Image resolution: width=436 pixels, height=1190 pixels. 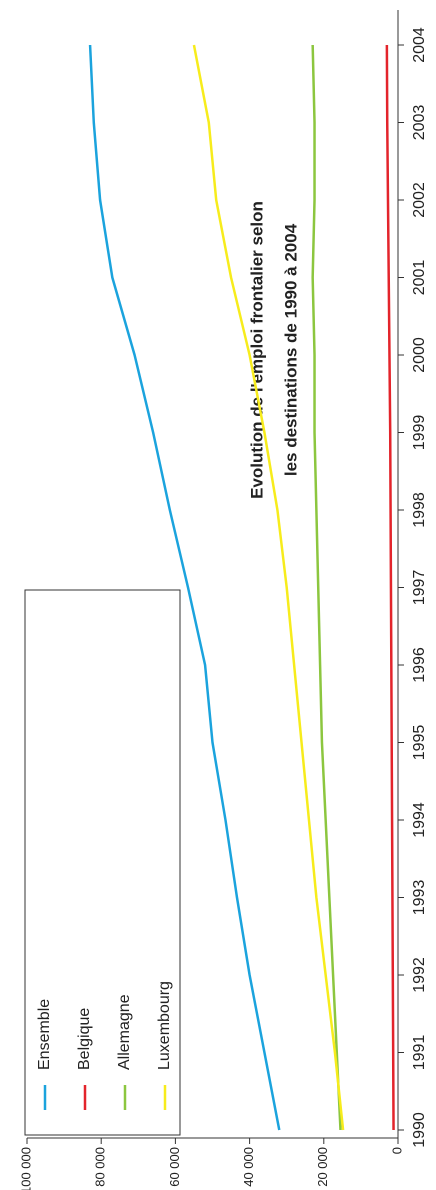 I want to click on chart-title: Evolution de l'emploi frontalier selon, so click(x=256, y=350).